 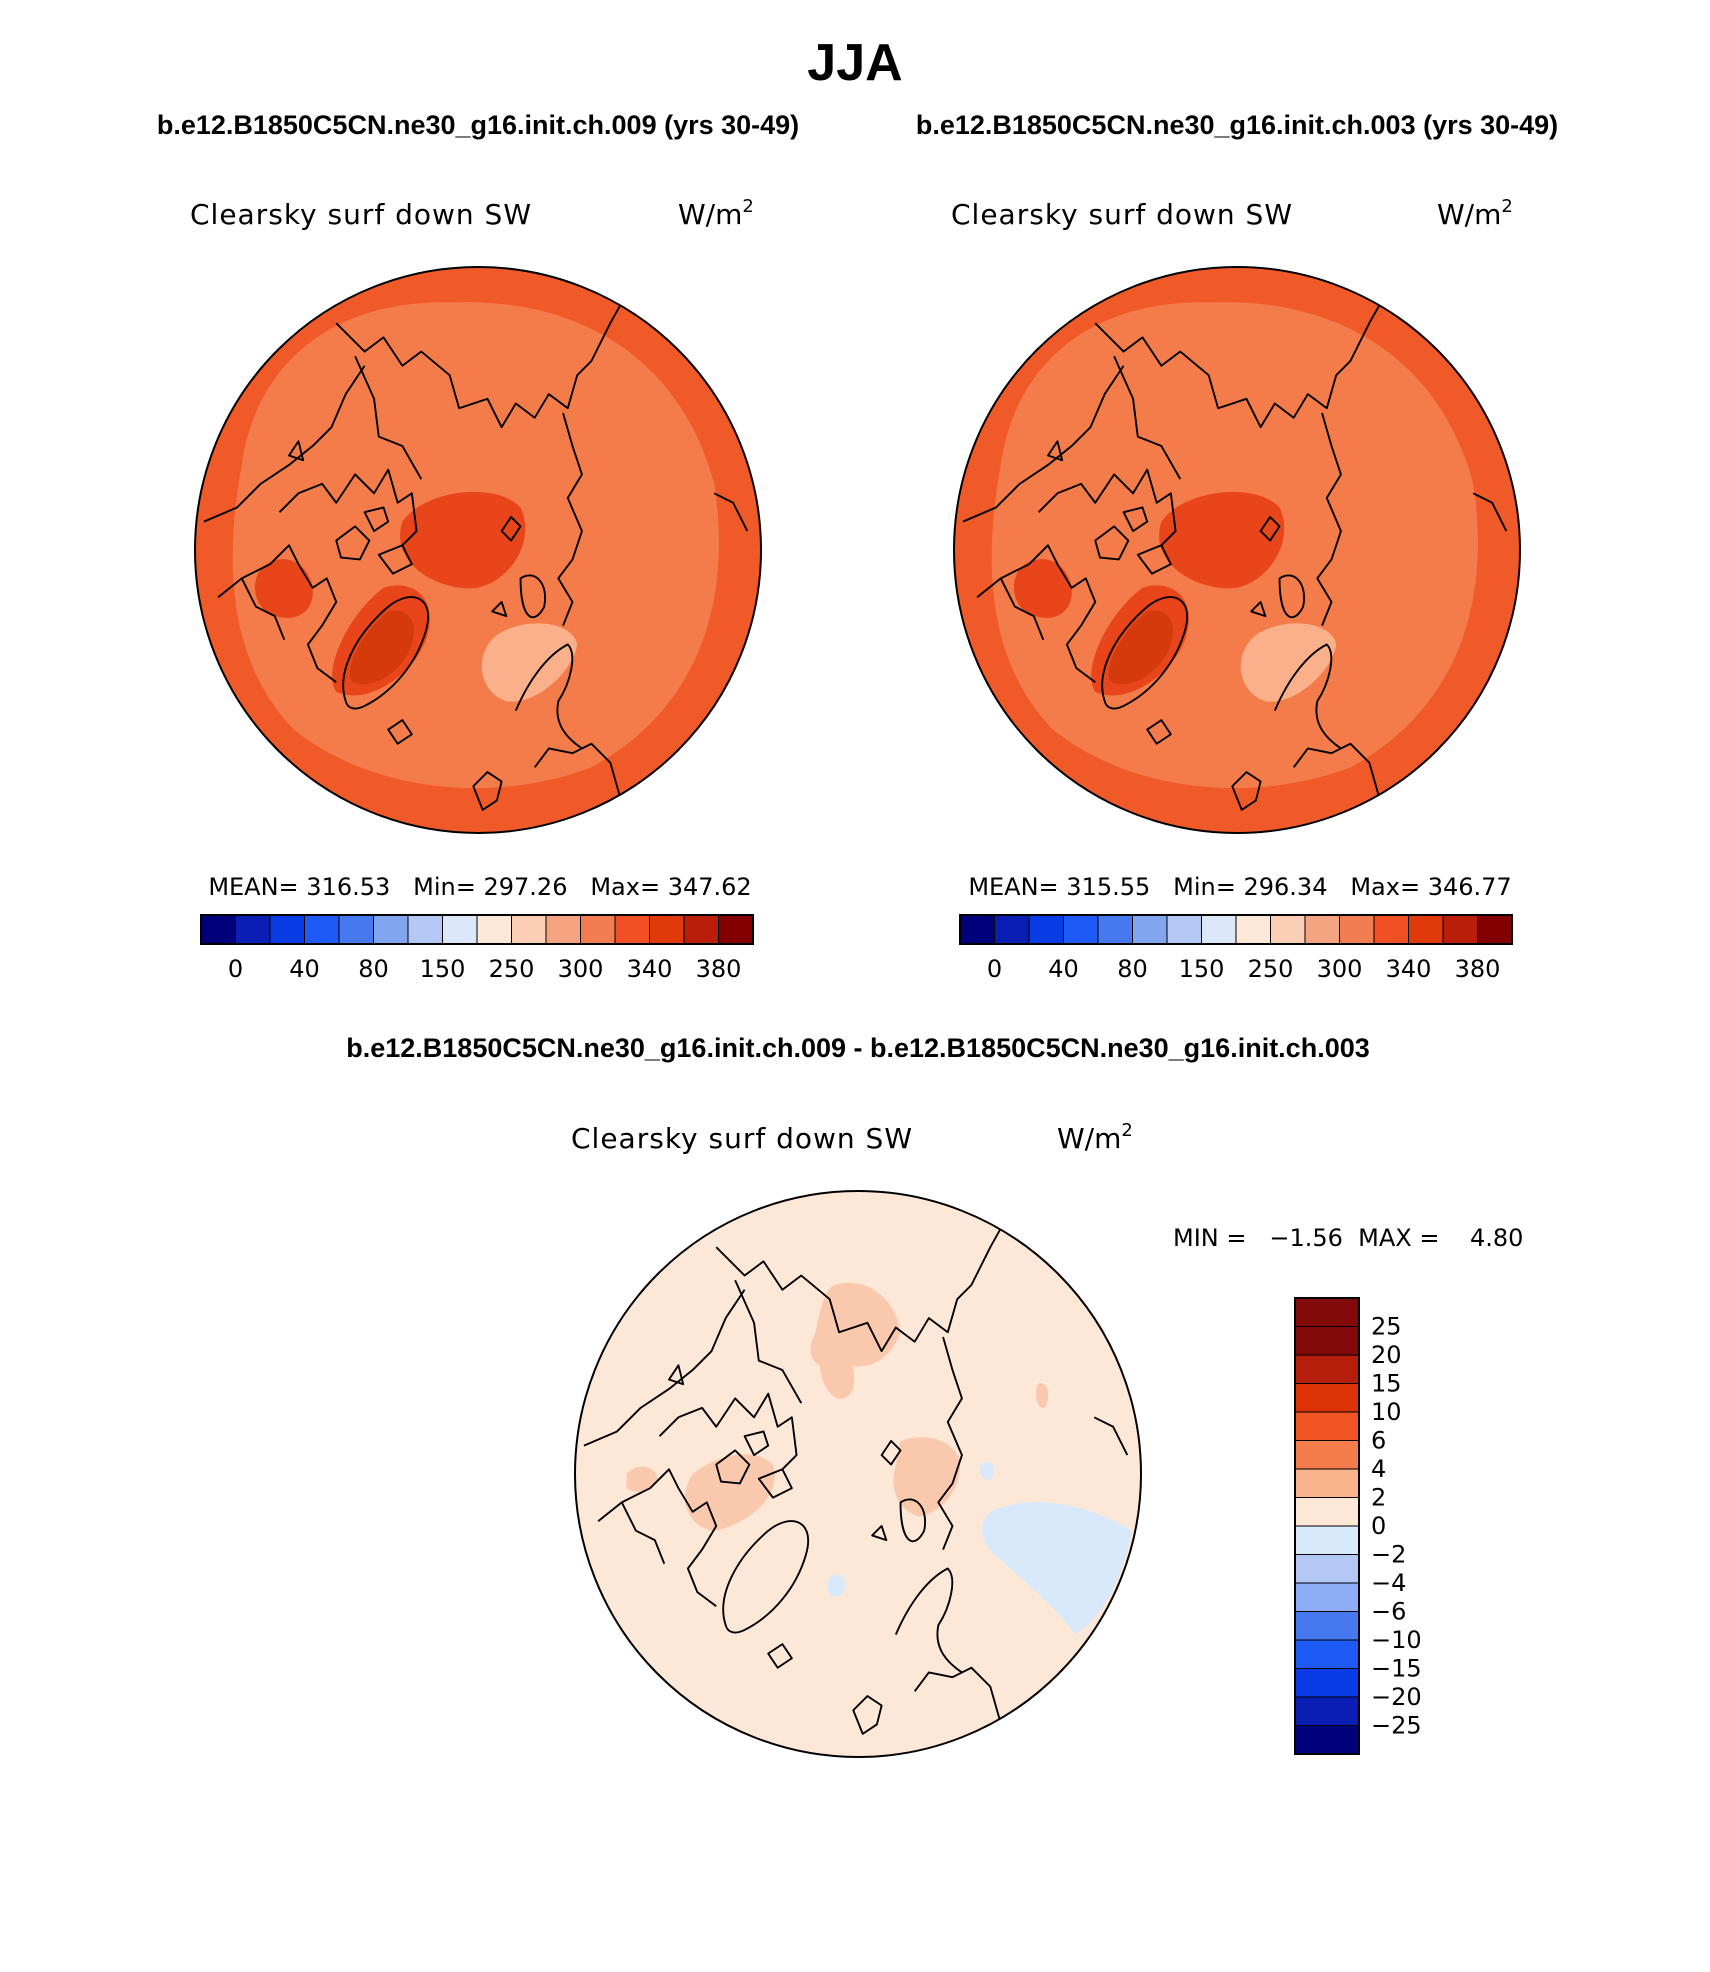 I want to click on panel-b-map, so click(x=1237, y=550).